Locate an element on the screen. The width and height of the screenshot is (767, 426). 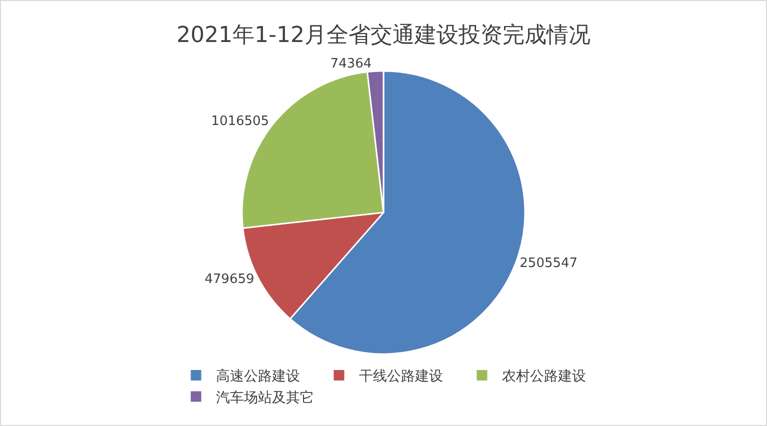
data-label: 1016505 is located at coordinates (240, 121).